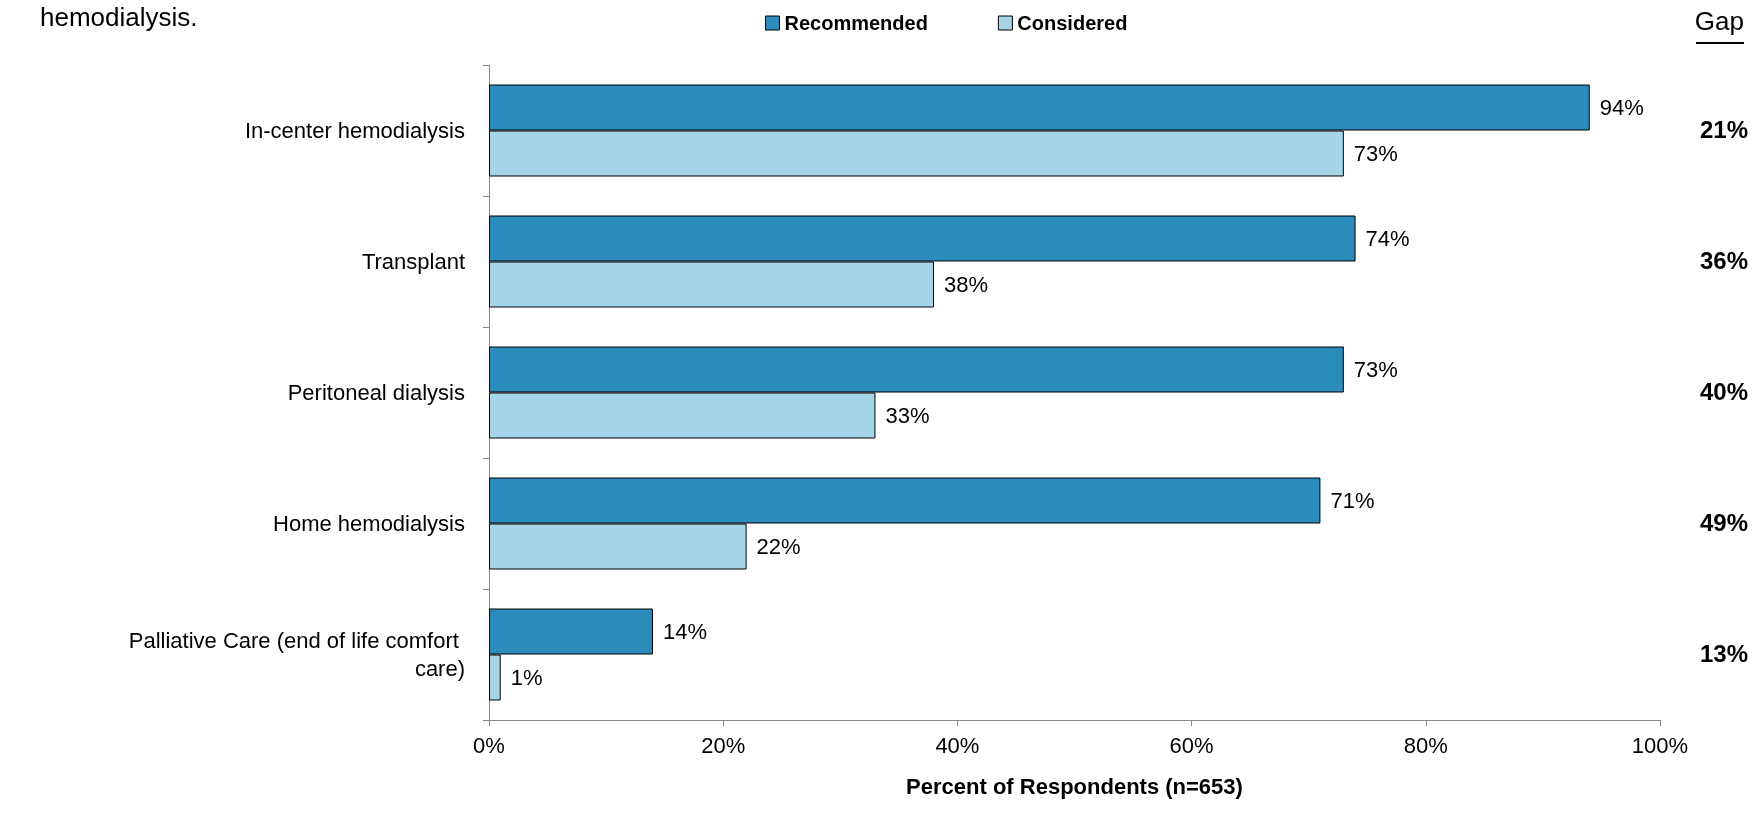  What do you see at coordinates (1191, 745) in the screenshot?
I see `x-tick-label: 60%` at bounding box center [1191, 745].